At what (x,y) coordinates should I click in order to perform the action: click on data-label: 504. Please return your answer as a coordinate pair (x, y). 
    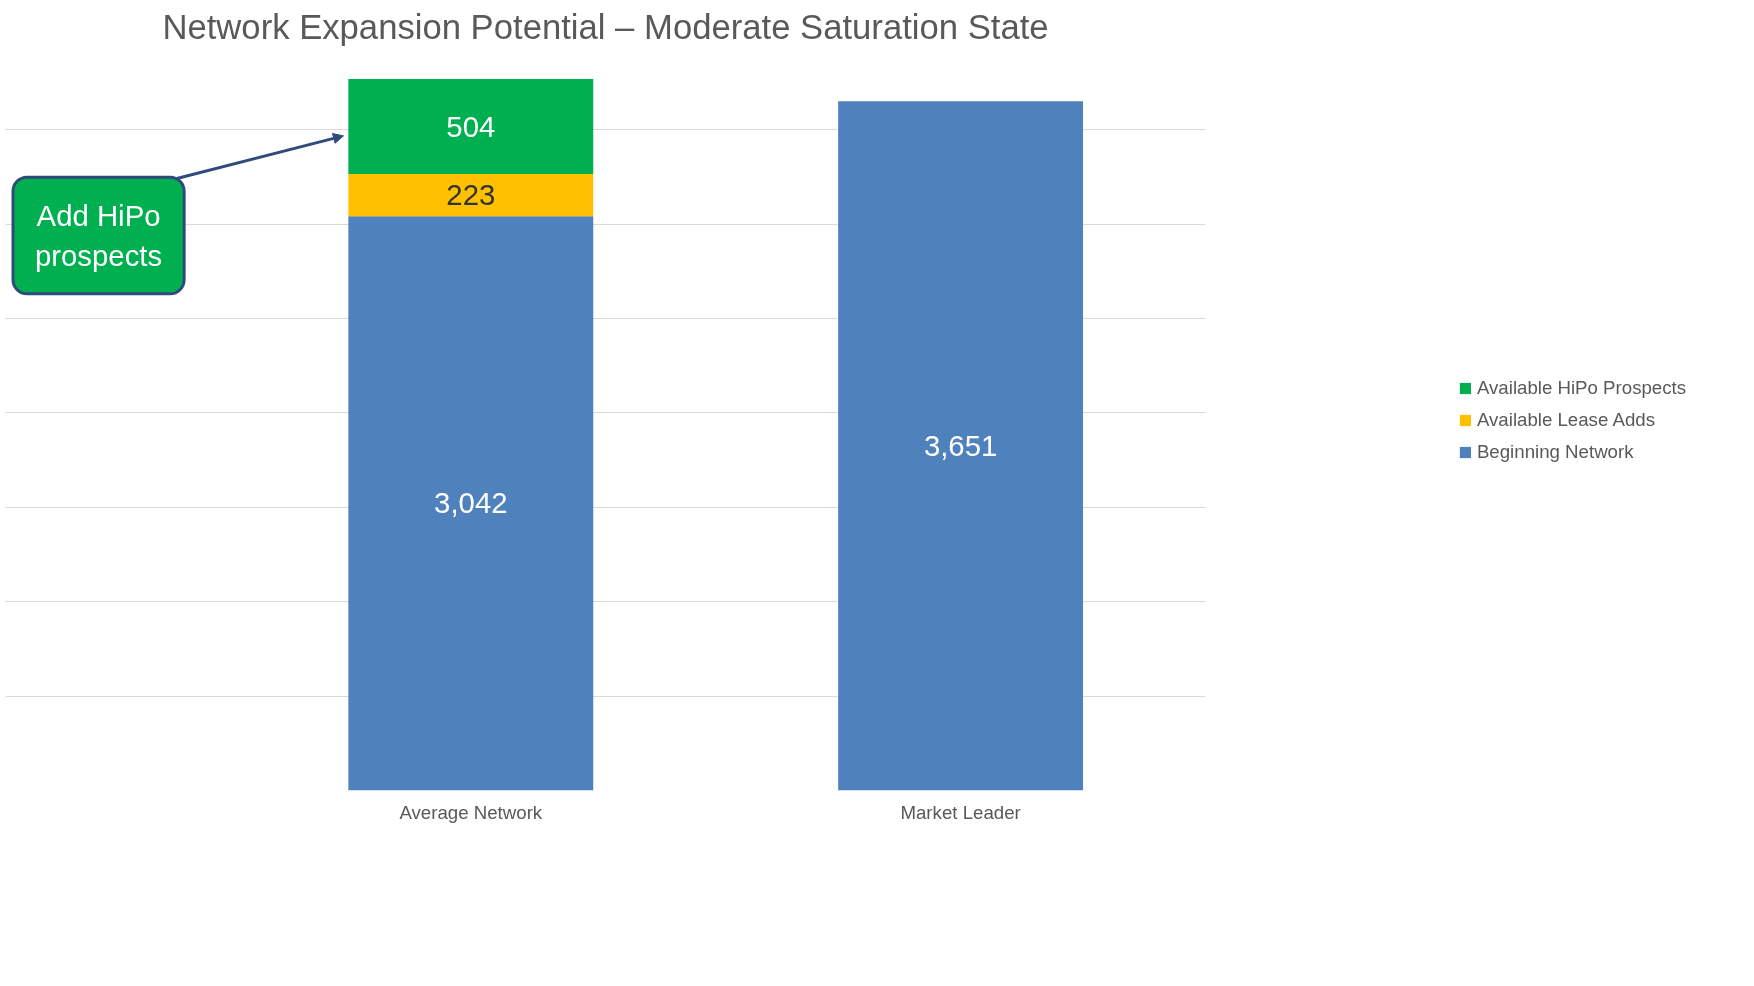
    Looking at the image, I should click on (471, 126).